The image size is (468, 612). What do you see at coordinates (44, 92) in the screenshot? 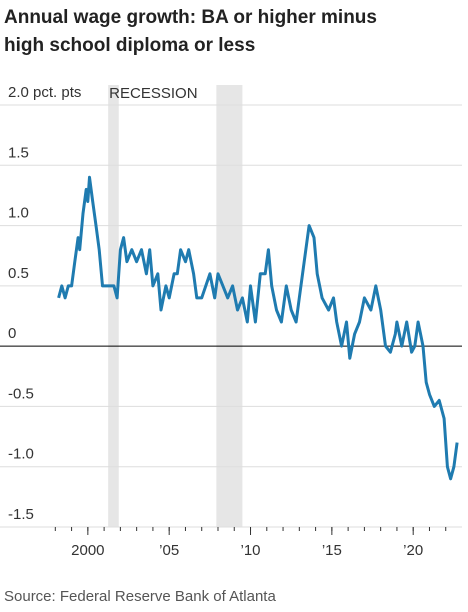
I see `y-tick-label: 2.0 pct. pts` at bounding box center [44, 92].